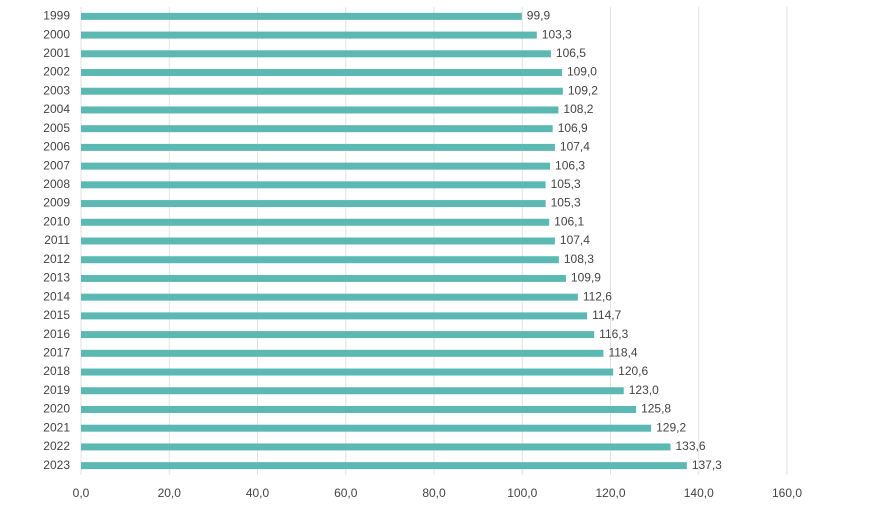 The width and height of the screenshot is (870, 525). What do you see at coordinates (586, 278) in the screenshot?
I see `value-label: 109,9` at bounding box center [586, 278].